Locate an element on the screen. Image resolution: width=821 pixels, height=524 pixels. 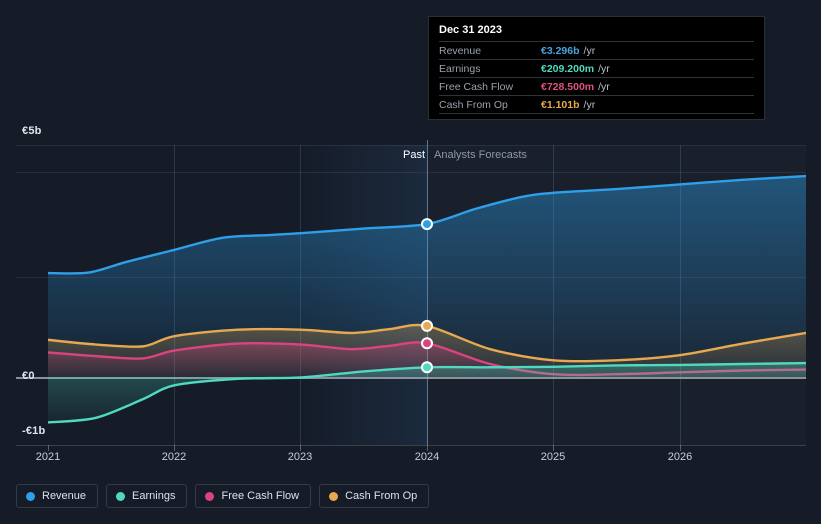
legend-item-free-cash-flow: Free Cash Flow is located at coordinates (253, 496).